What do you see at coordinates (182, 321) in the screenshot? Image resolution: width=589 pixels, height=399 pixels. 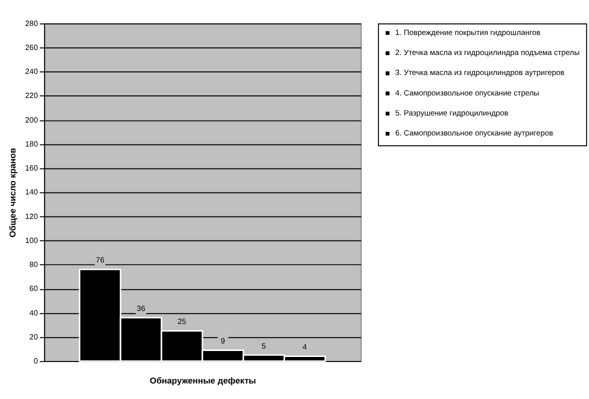 I see `data-label: 25` at bounding box center [182, 321].